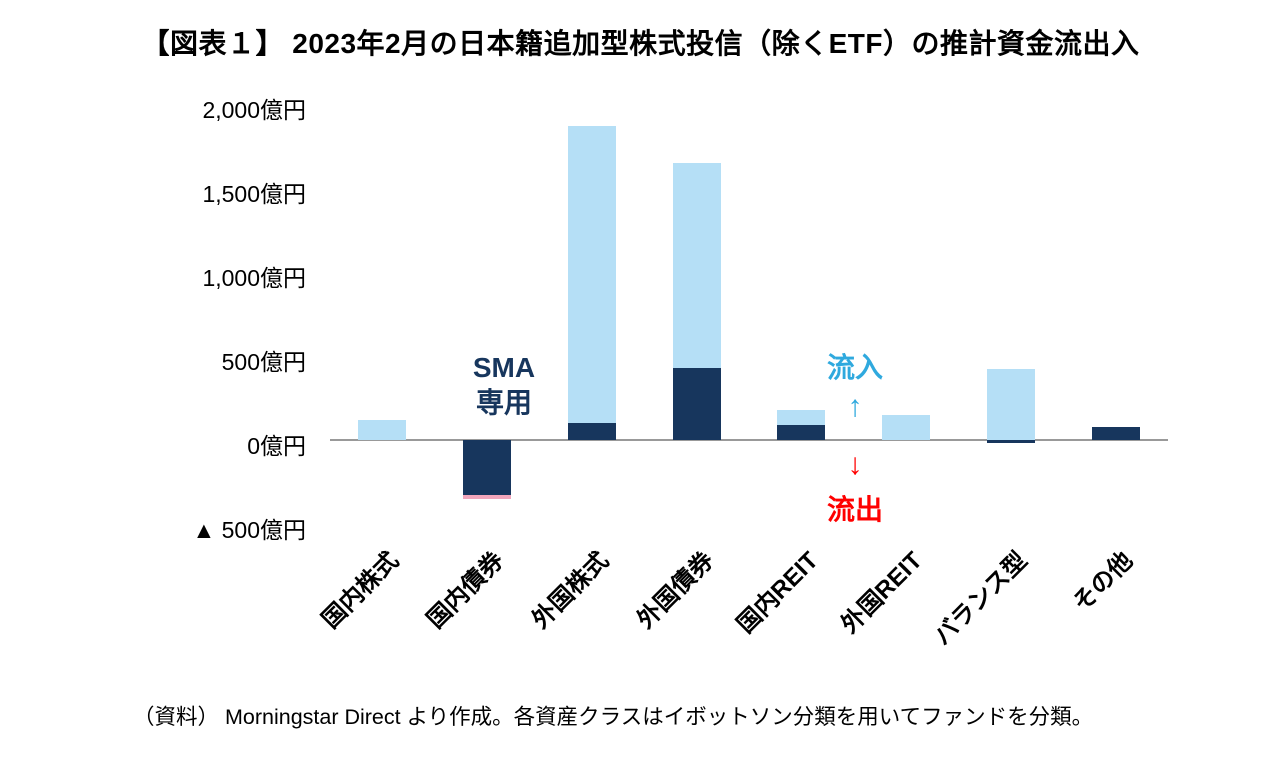 The image size is (1281, 768). Describe the element at coordinates (1102, 581) in the screenshot. I see `category-label: その他` at that location.